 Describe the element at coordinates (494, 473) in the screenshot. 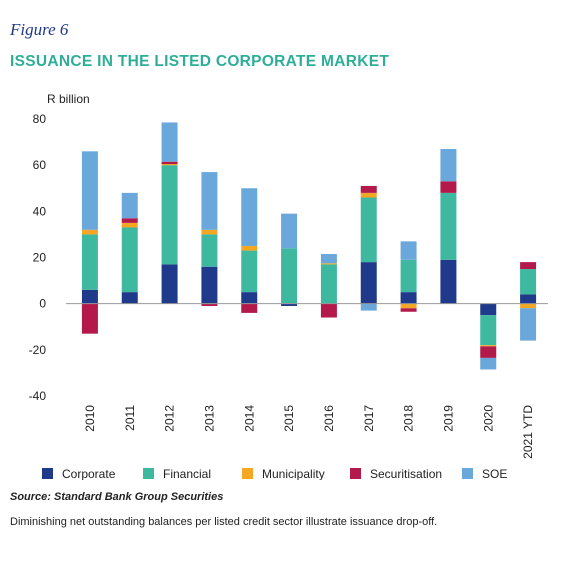

I see `legend-label-soe: SOE` at that location.